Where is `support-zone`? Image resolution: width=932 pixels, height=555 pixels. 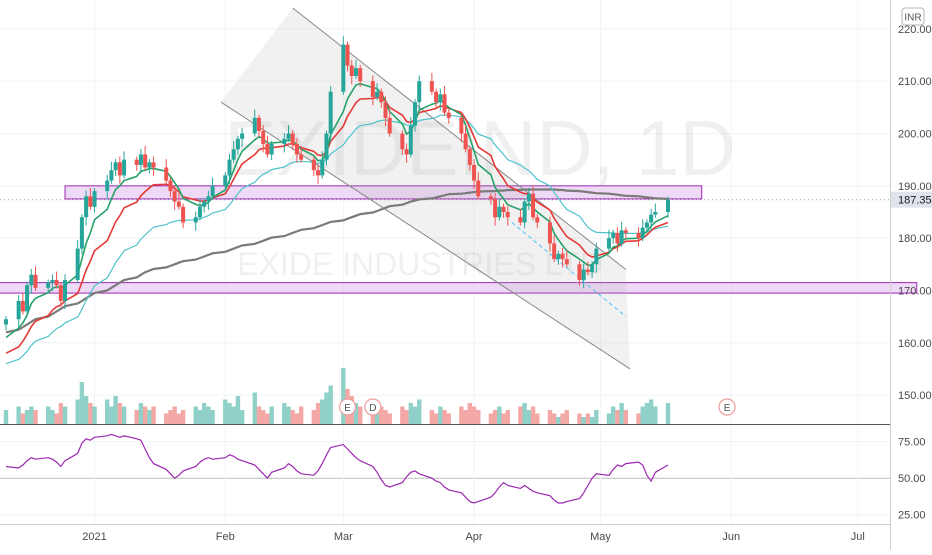
support-zone is located at coordinates (459, 288).